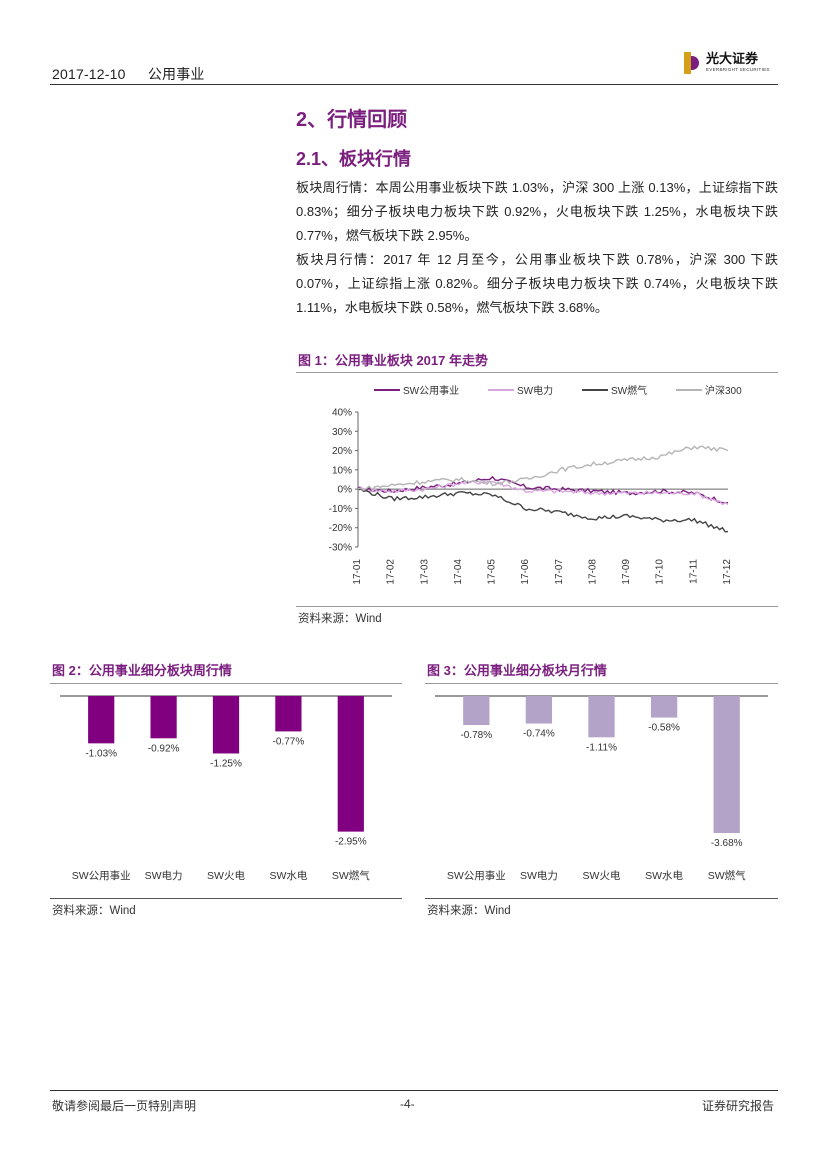 This screenshot has height=1169, width=827. Describe the element at coordinates (592, 572) in the screenshot. I see `x-tick-label-7: 17-08` at that location.